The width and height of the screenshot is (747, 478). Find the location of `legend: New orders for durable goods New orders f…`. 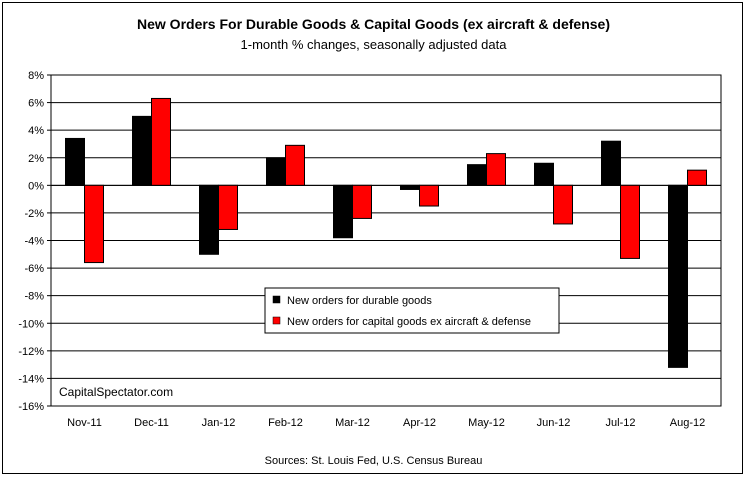

legend: New orders for durable goods New orders f… is located at coordinates (412, 310).